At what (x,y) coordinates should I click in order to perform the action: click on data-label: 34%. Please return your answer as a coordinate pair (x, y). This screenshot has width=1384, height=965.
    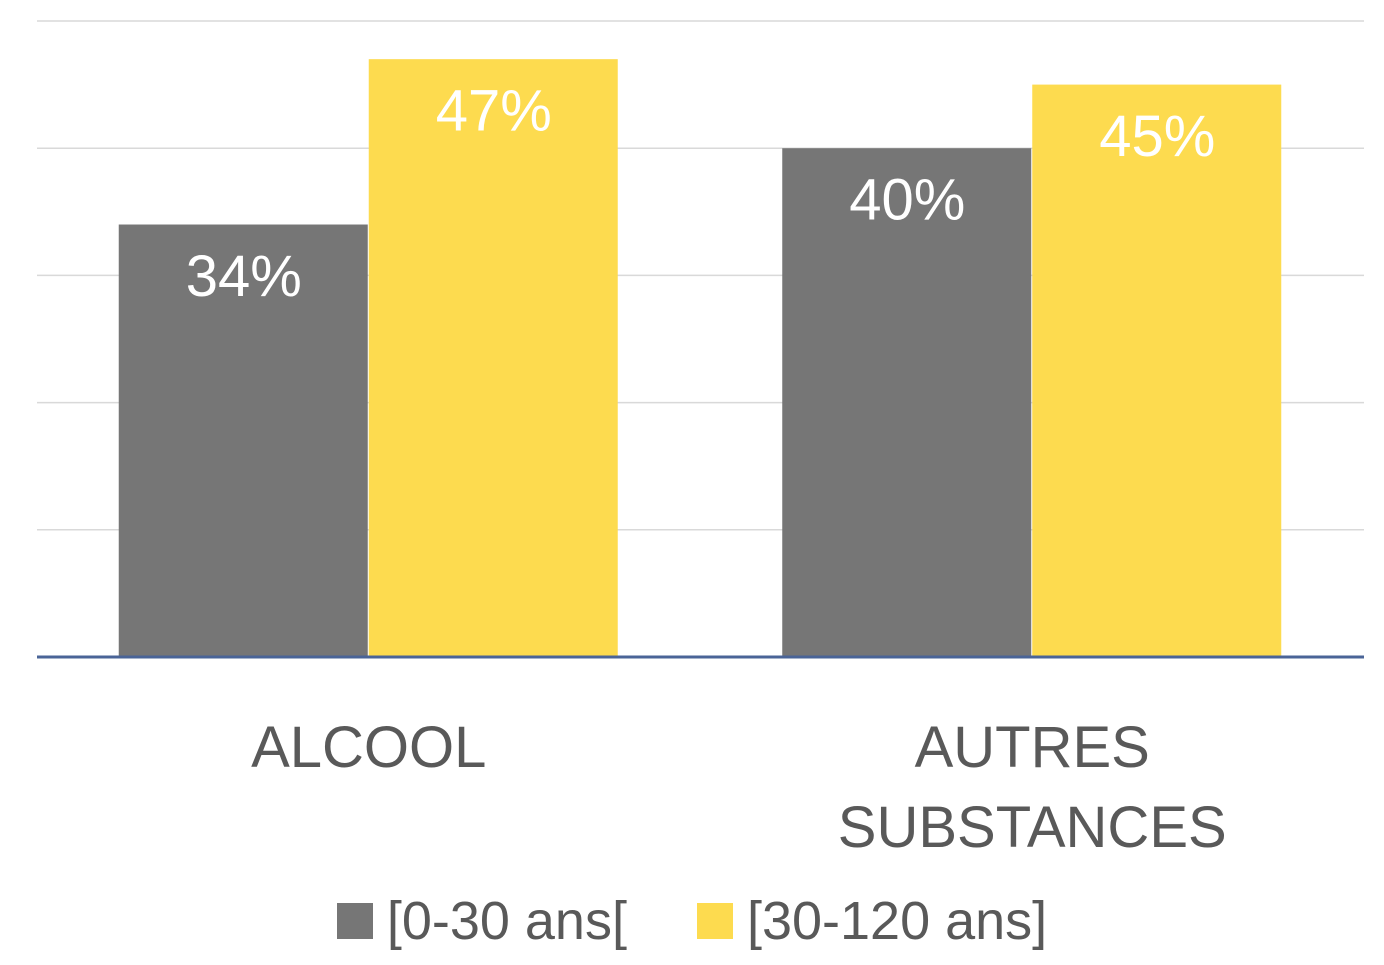
    Looking at the image, I should click on (244, 276).